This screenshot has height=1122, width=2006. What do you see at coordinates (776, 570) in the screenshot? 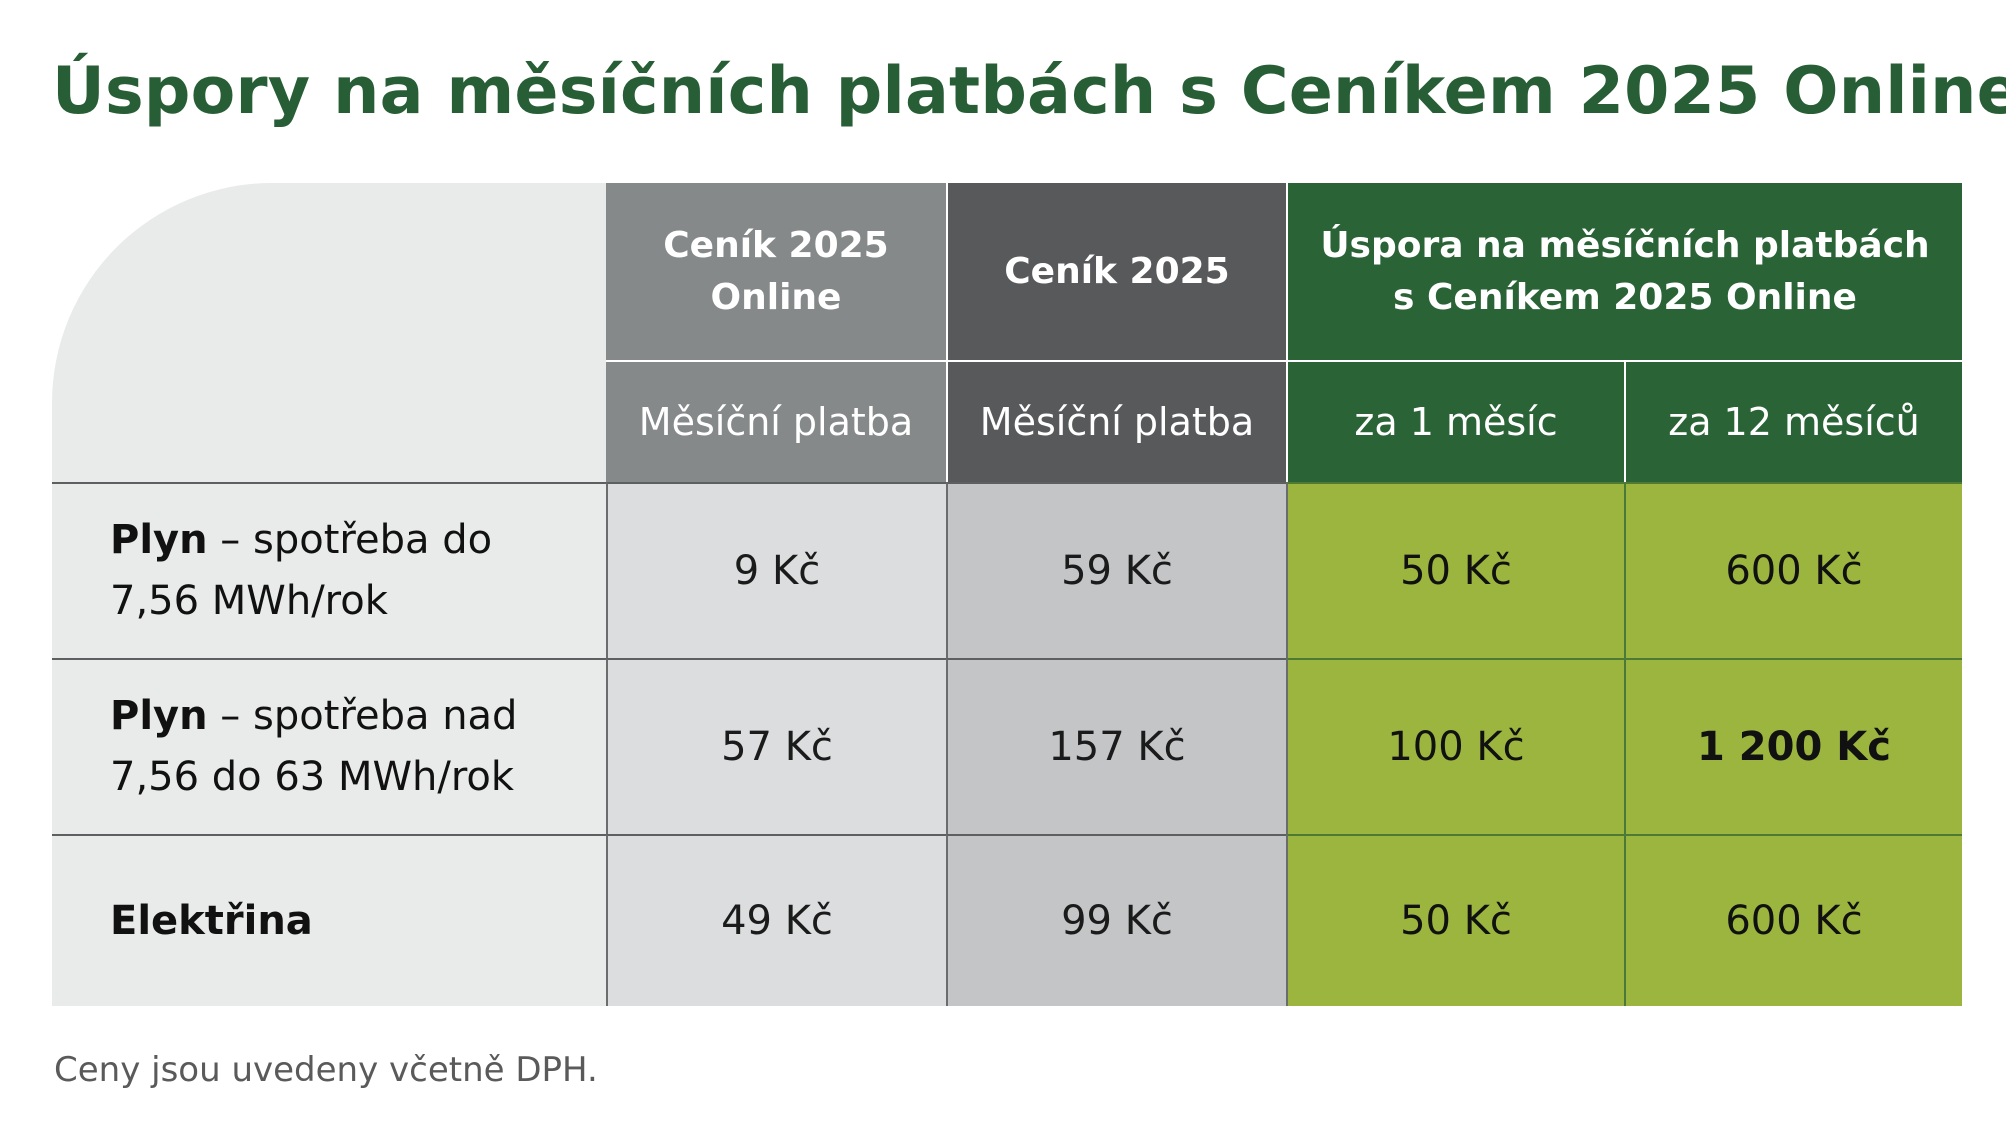
I see `table-cell-online: 9 Kč` at bounding box center [776, 570].